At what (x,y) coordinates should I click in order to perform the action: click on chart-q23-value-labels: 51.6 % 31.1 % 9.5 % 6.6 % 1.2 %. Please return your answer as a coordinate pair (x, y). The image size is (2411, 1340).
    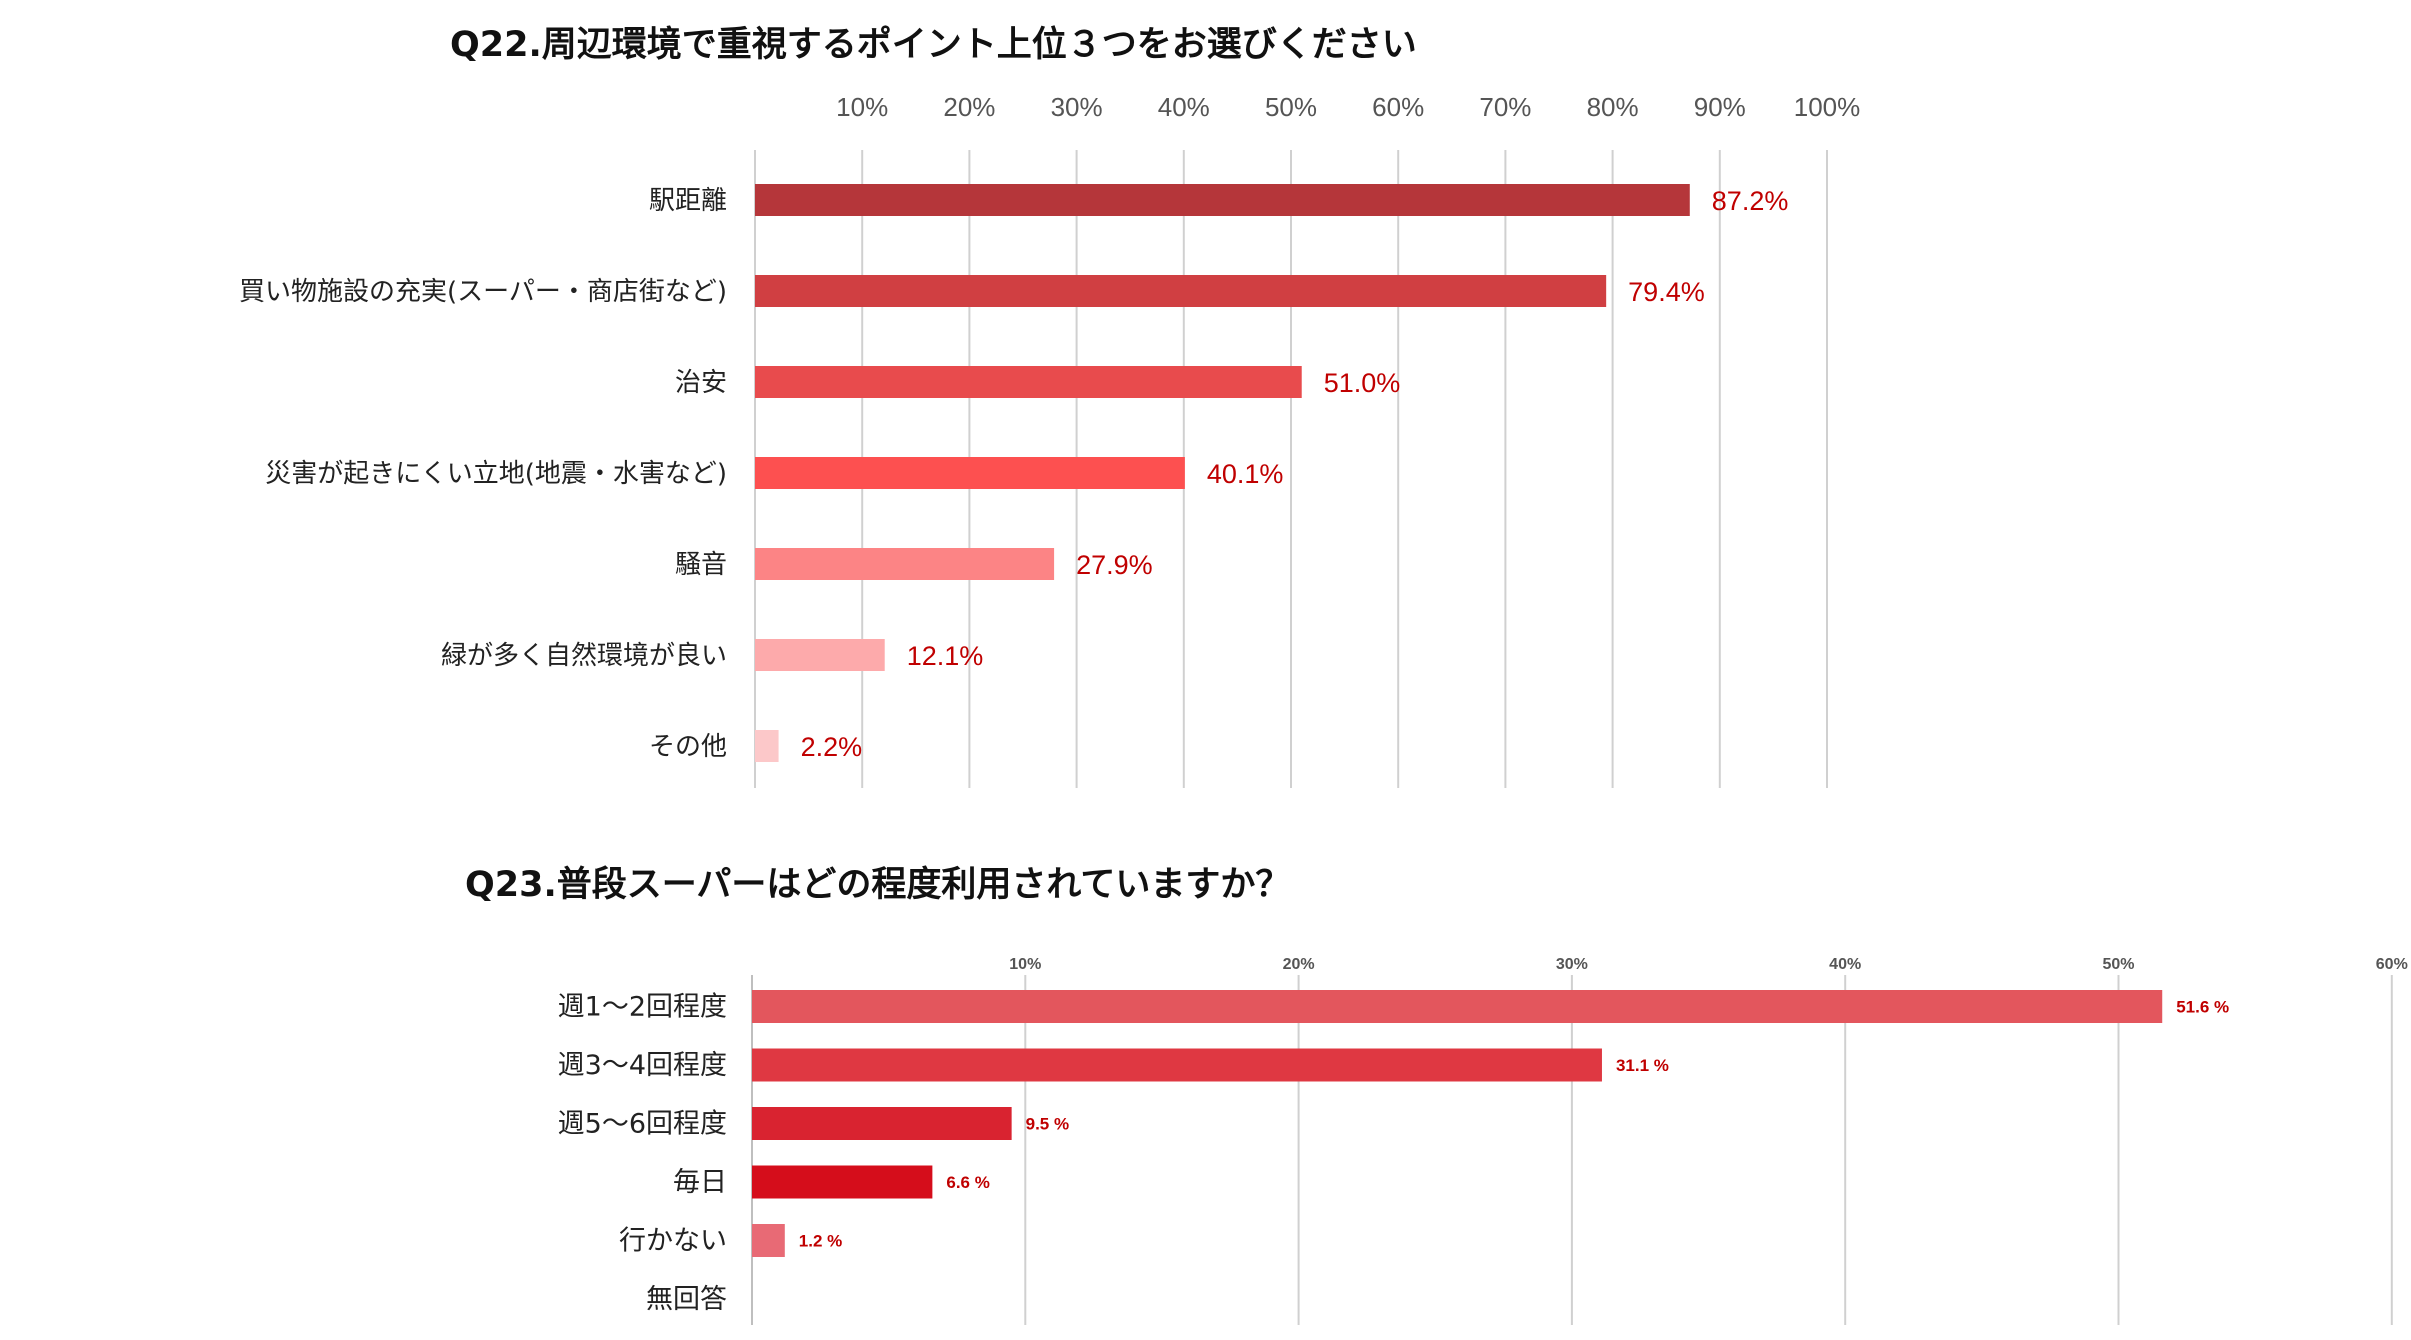
    Looking at the image, I should click on (1514, 1124).